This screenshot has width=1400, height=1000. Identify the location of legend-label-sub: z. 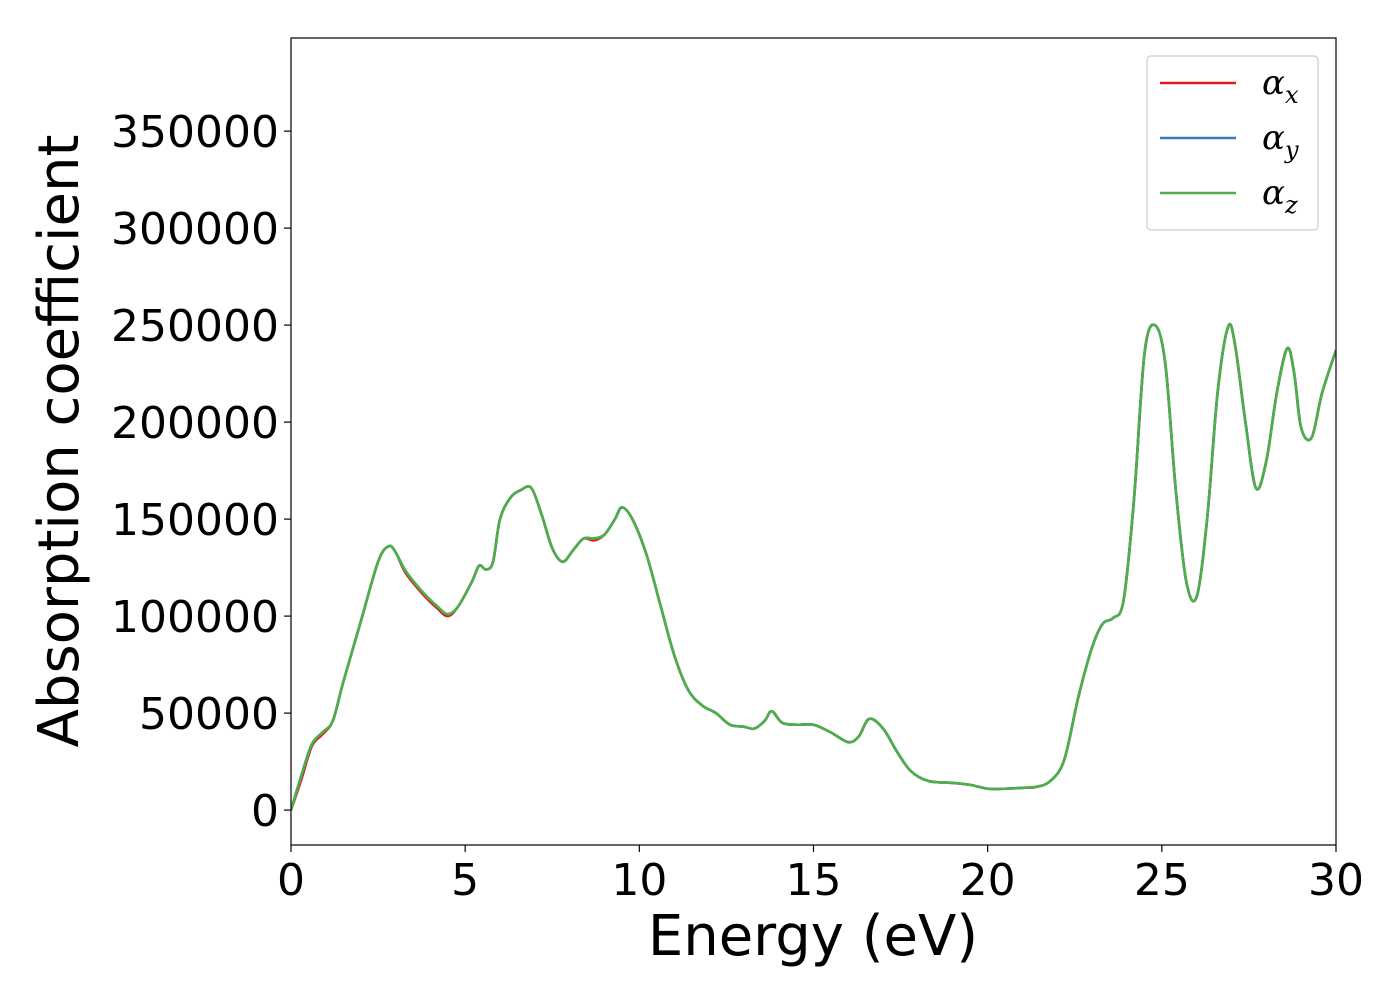
(1291, 205).